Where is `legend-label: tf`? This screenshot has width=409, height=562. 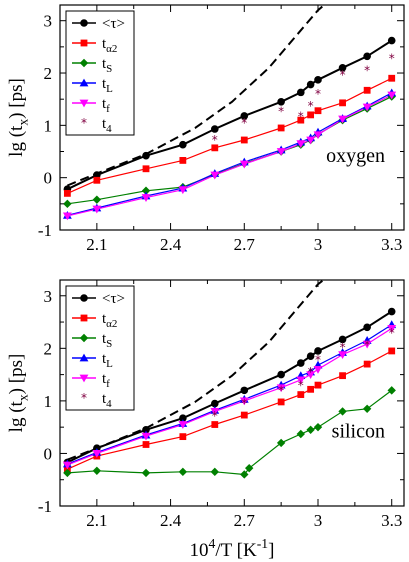
legend-label: tf is located at coordinates (106, 105).